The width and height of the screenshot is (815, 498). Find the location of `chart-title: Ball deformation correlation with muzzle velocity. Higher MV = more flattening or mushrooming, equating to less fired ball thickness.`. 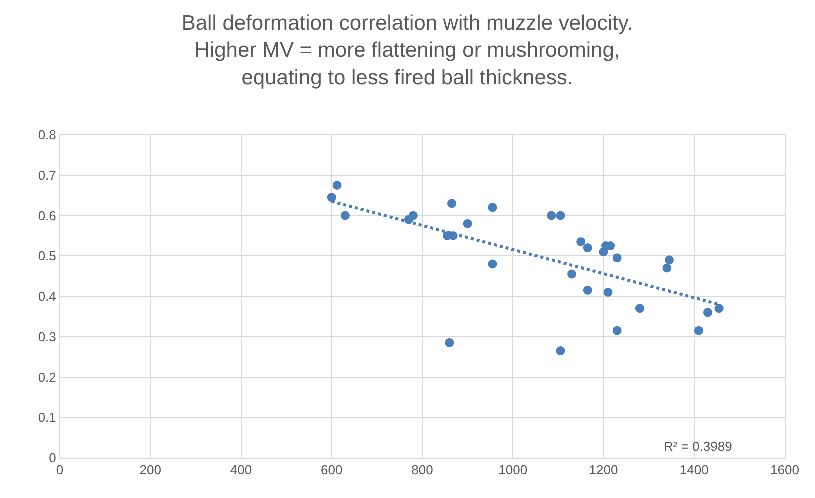

chart-title: Ball deformation correlation with muzzle velocity. Higher MV = more flattening or mushrooming, equating to less fired ball thickness. is located at coordinates (408, 51).